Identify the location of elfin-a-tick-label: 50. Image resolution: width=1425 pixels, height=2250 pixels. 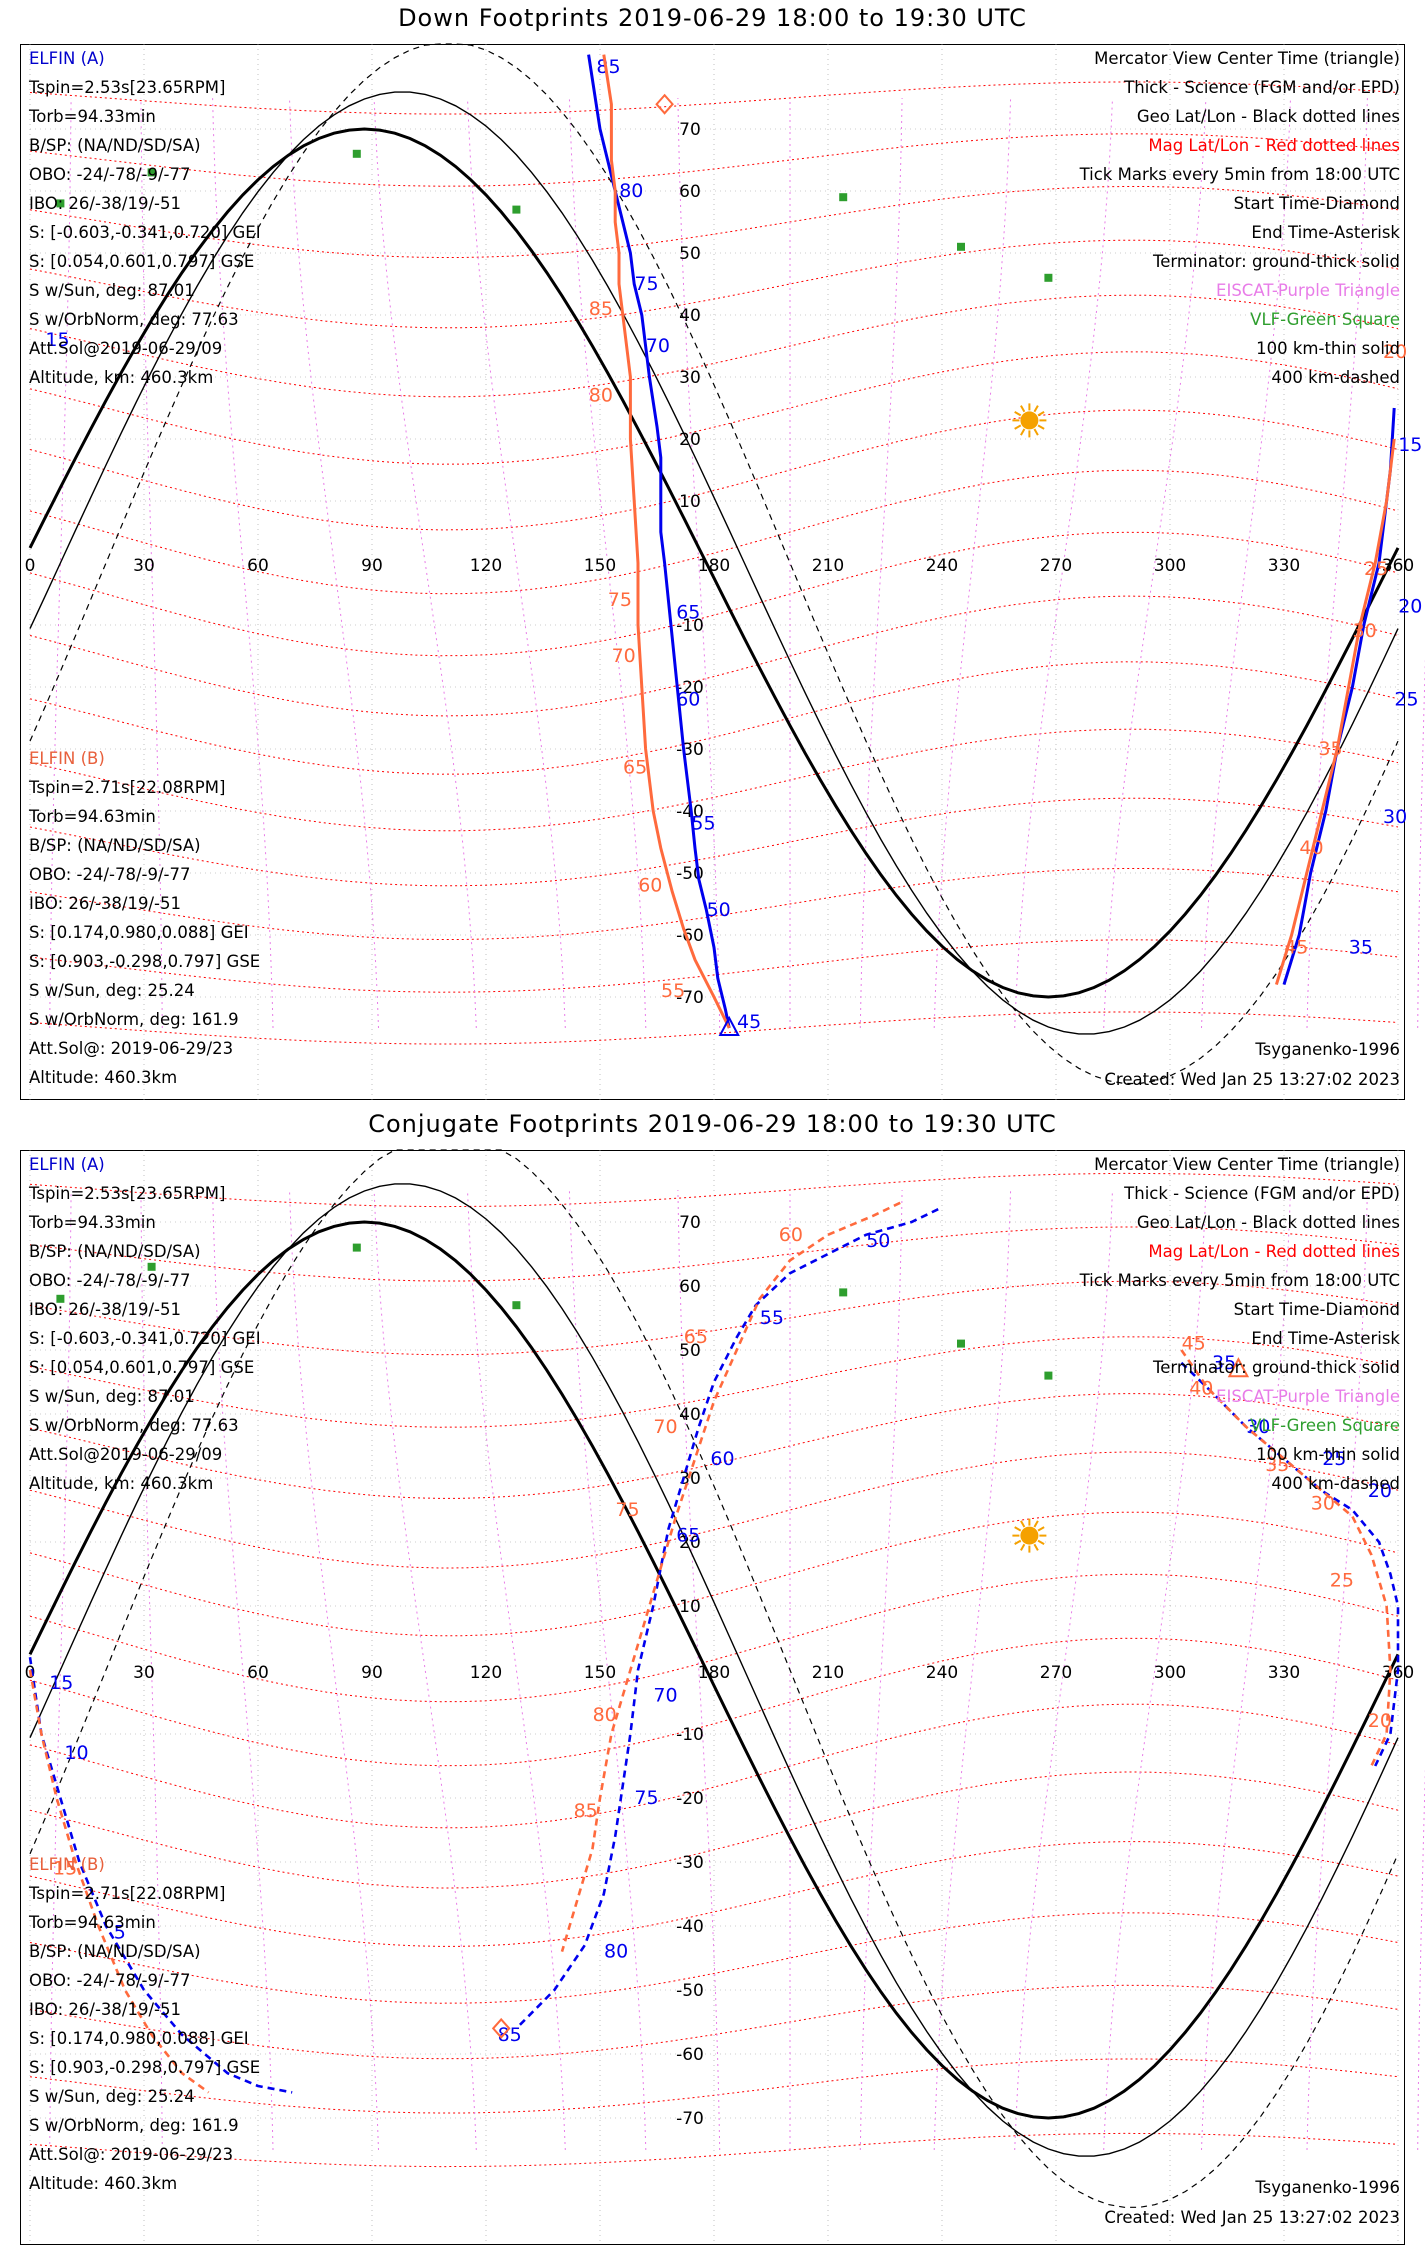
(878, 1241).